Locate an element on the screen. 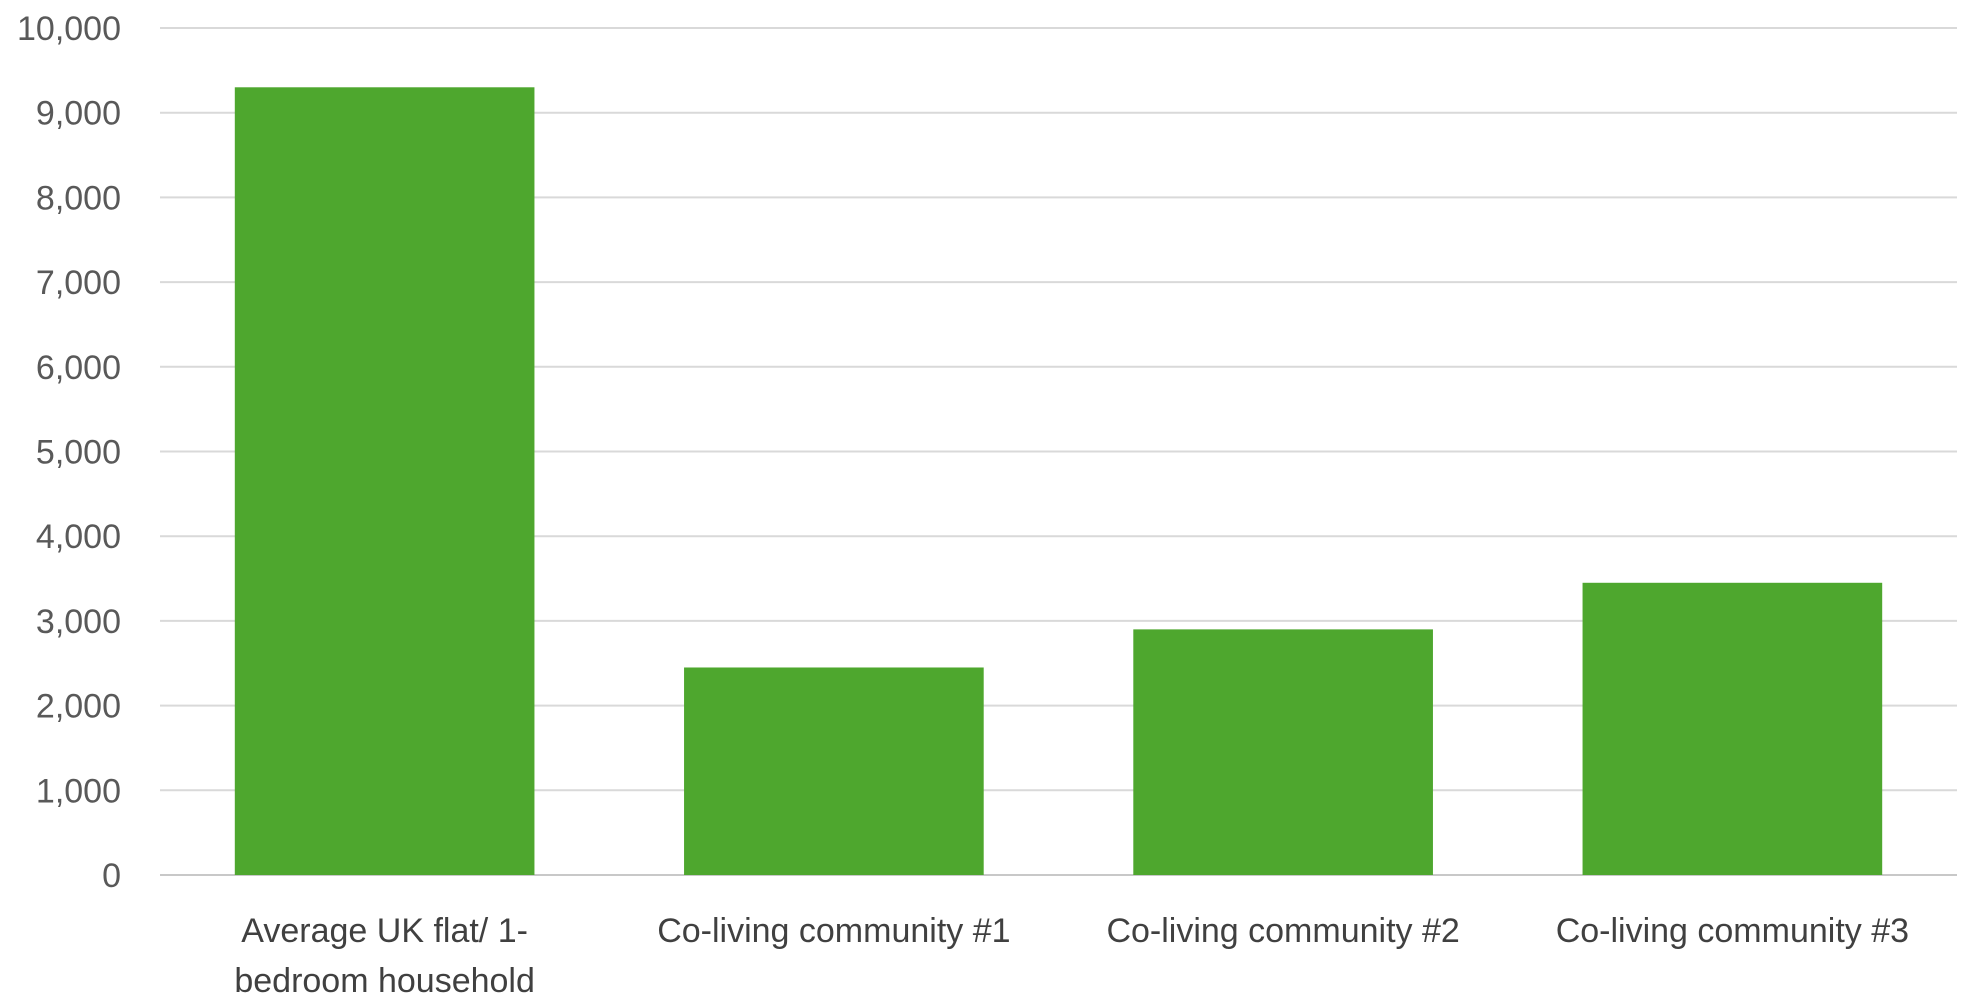  y-tick-label: 8,000 is located at coordinates (78, 198).